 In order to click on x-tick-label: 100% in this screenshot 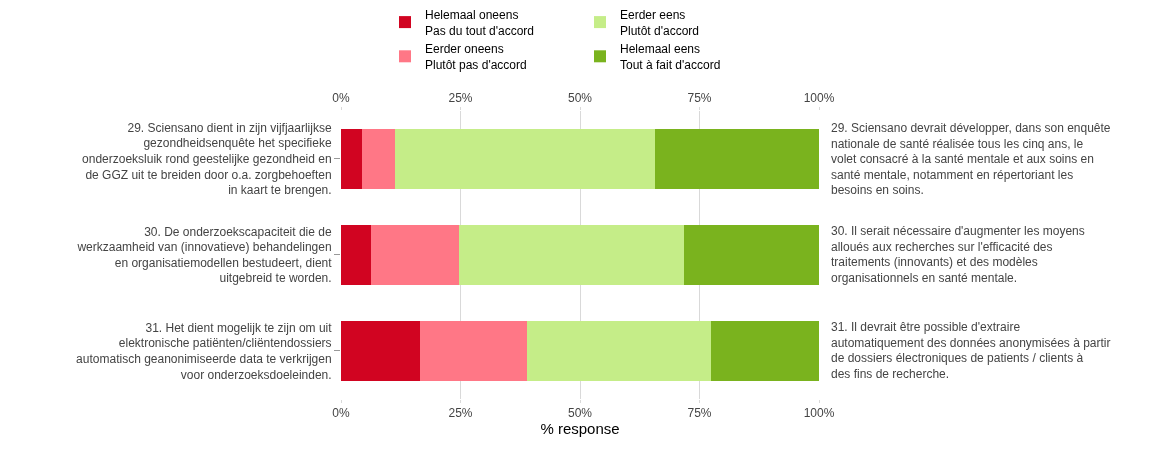, I will do `click(819, 98)`.